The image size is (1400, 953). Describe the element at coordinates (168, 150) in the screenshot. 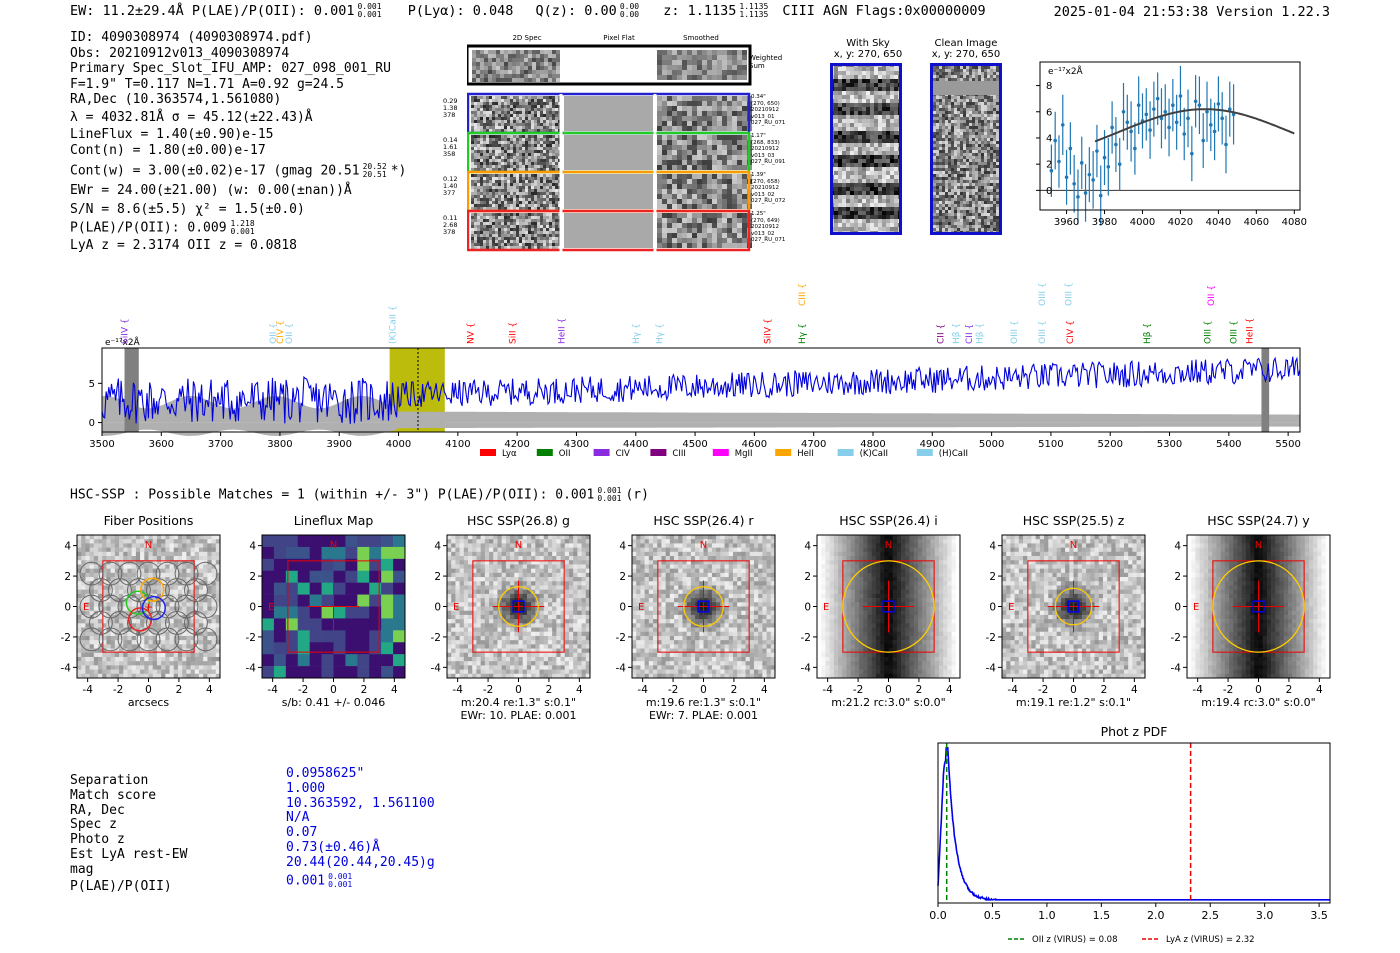

I see `info-line: Cont(n) = 1.80(±0.00)e-17` at that location.